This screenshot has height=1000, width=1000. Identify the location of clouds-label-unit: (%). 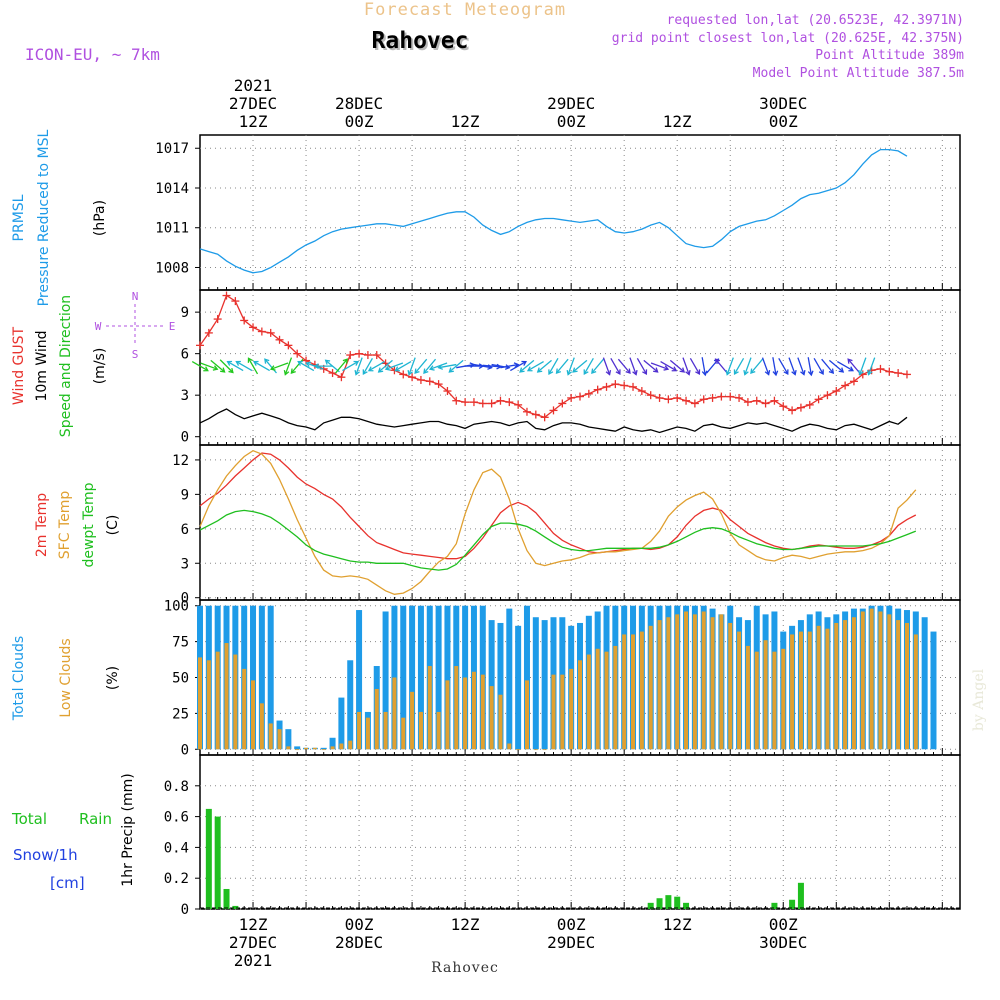
(113, 678).